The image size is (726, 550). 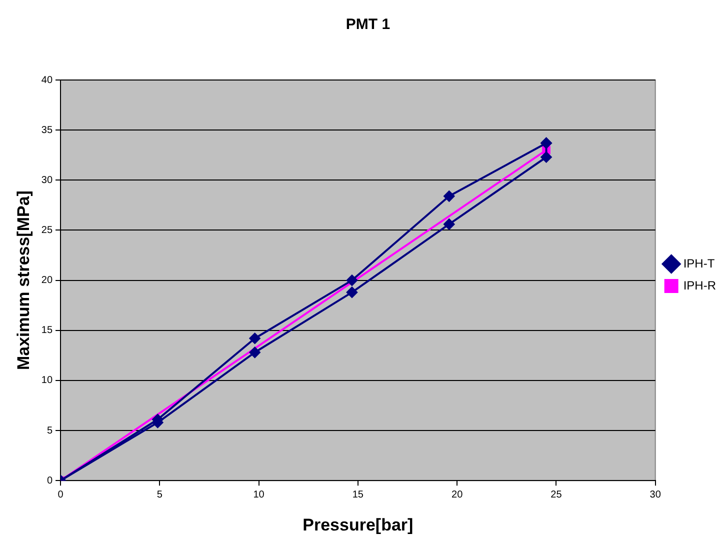 What do you see at coordinates (49, 480) in the screenshot?
I see `y-tick-label: 0` at bounding box center [49, 480].